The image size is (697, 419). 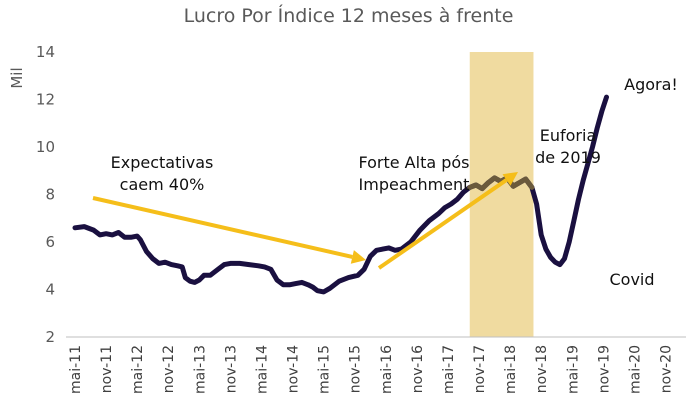 I want to click on x-tick-label: mai-17, so click(x=449, y=369).